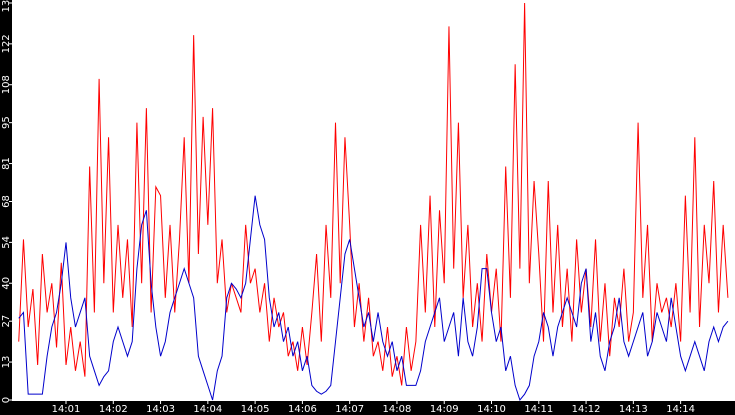 The height and width of the screenshot is (415, 735). What do you see at coordinates (6, 321) in the screenshot?
I see `y-tick-label: 27` at bounding box center [6, 321].